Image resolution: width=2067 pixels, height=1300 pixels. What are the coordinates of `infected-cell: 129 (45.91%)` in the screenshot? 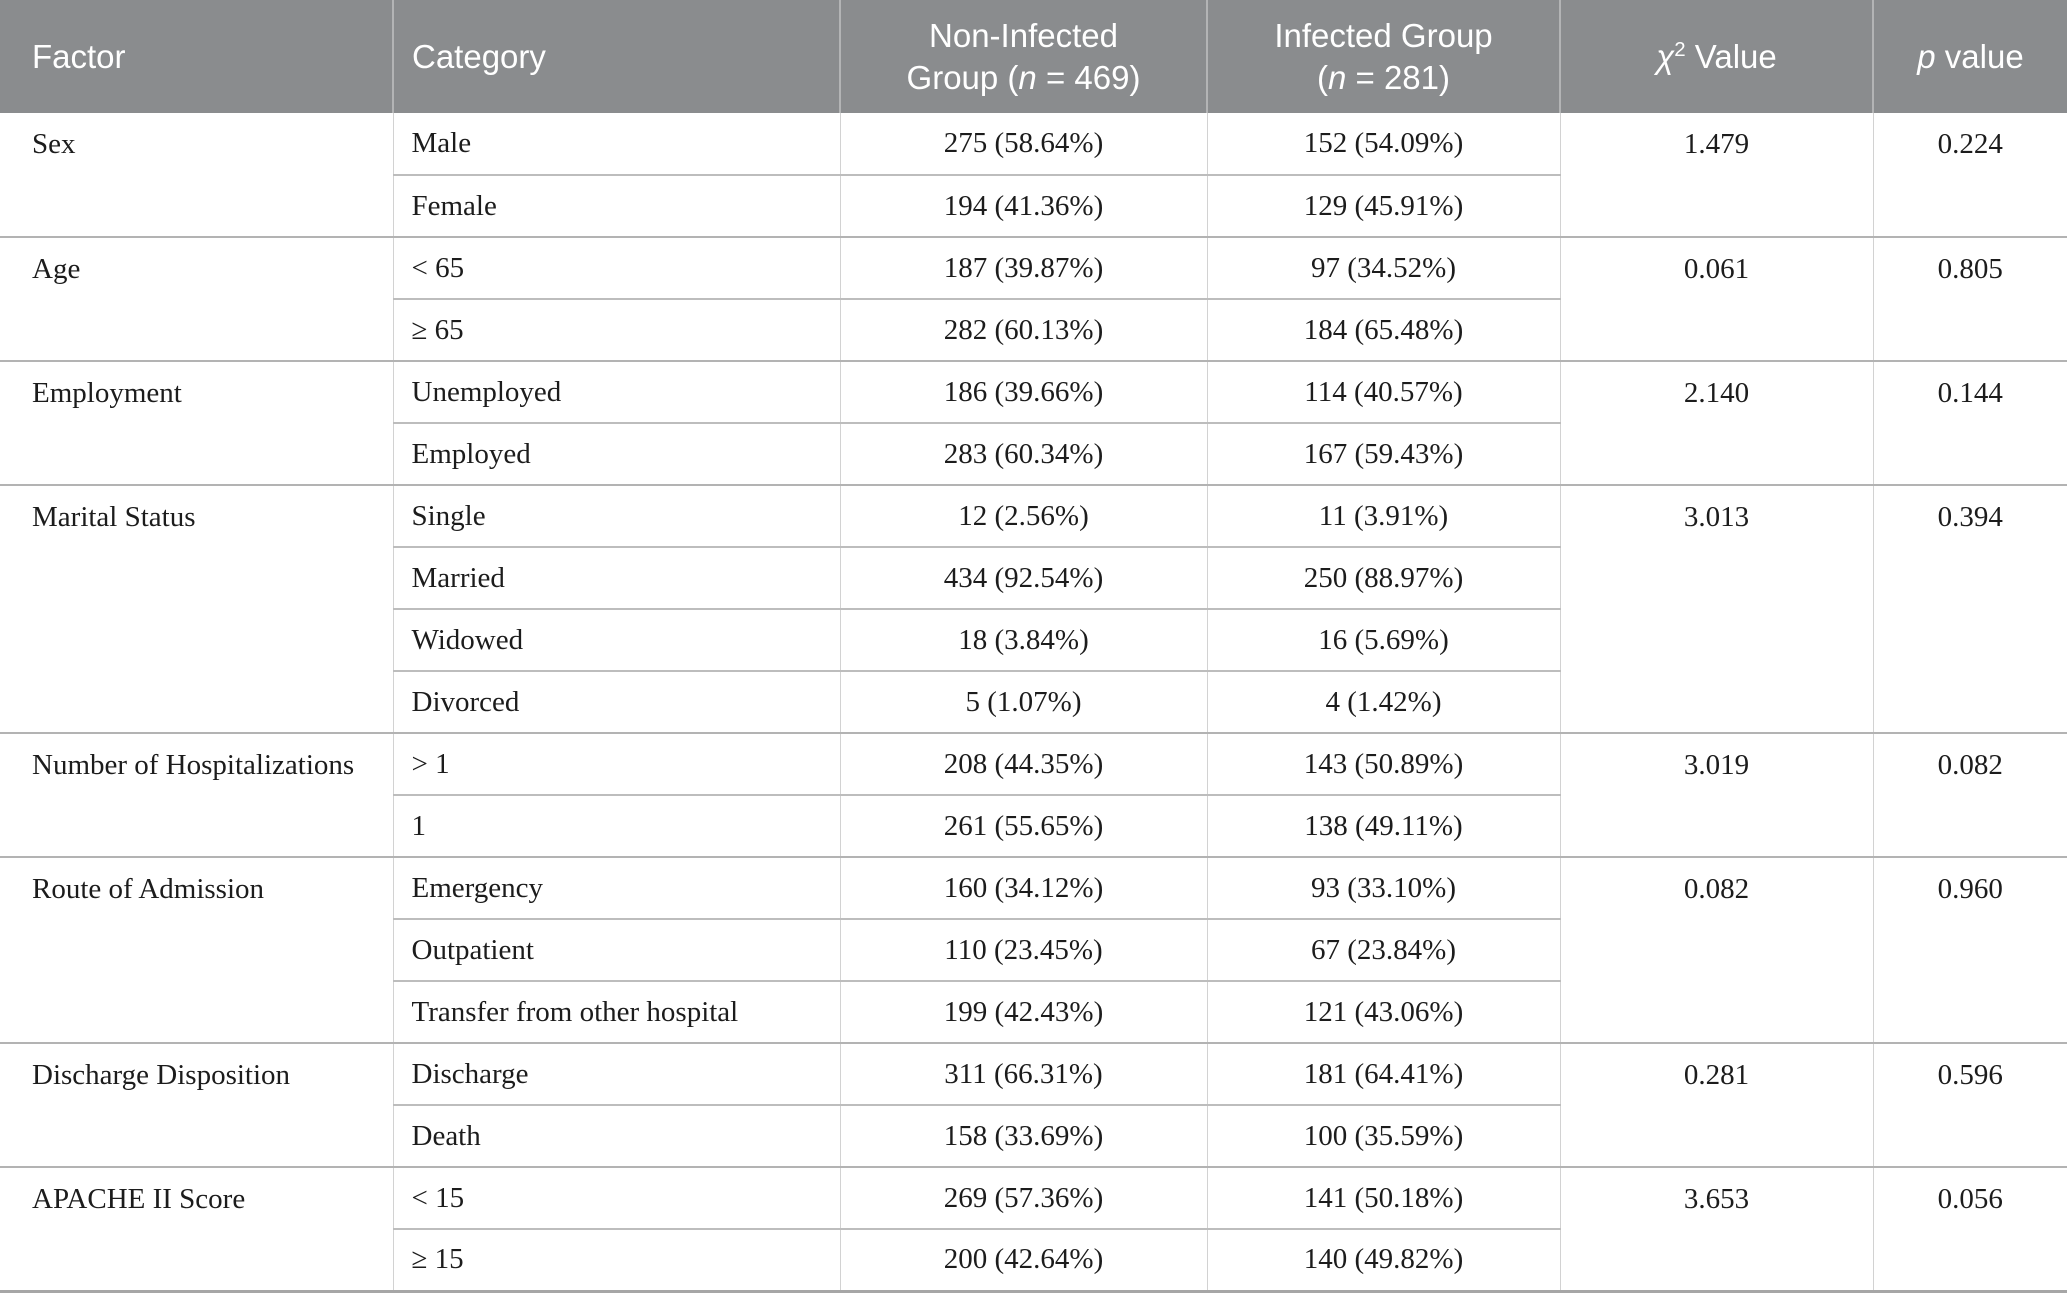 It's located at (1384, 205).